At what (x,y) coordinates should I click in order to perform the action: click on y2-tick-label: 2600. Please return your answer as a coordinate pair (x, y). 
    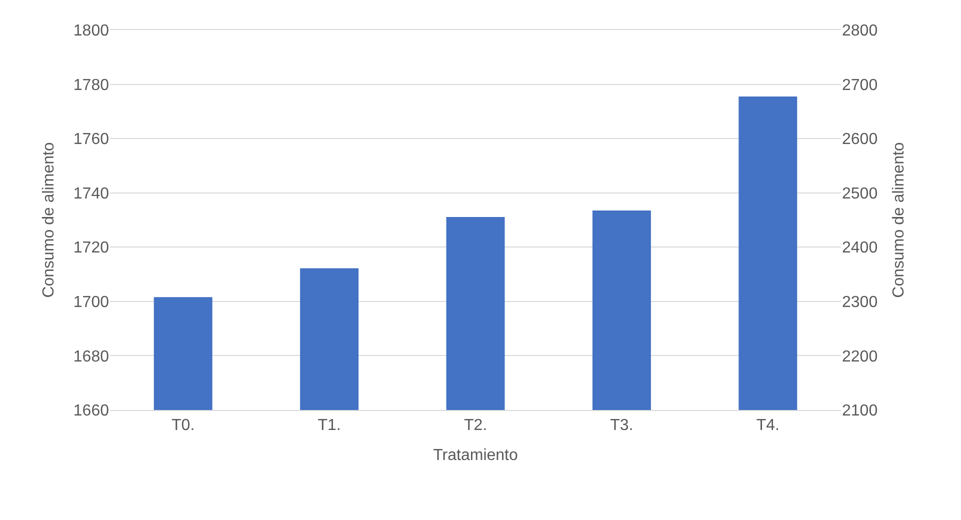
    Looking at the image, I should click on (860, 139).